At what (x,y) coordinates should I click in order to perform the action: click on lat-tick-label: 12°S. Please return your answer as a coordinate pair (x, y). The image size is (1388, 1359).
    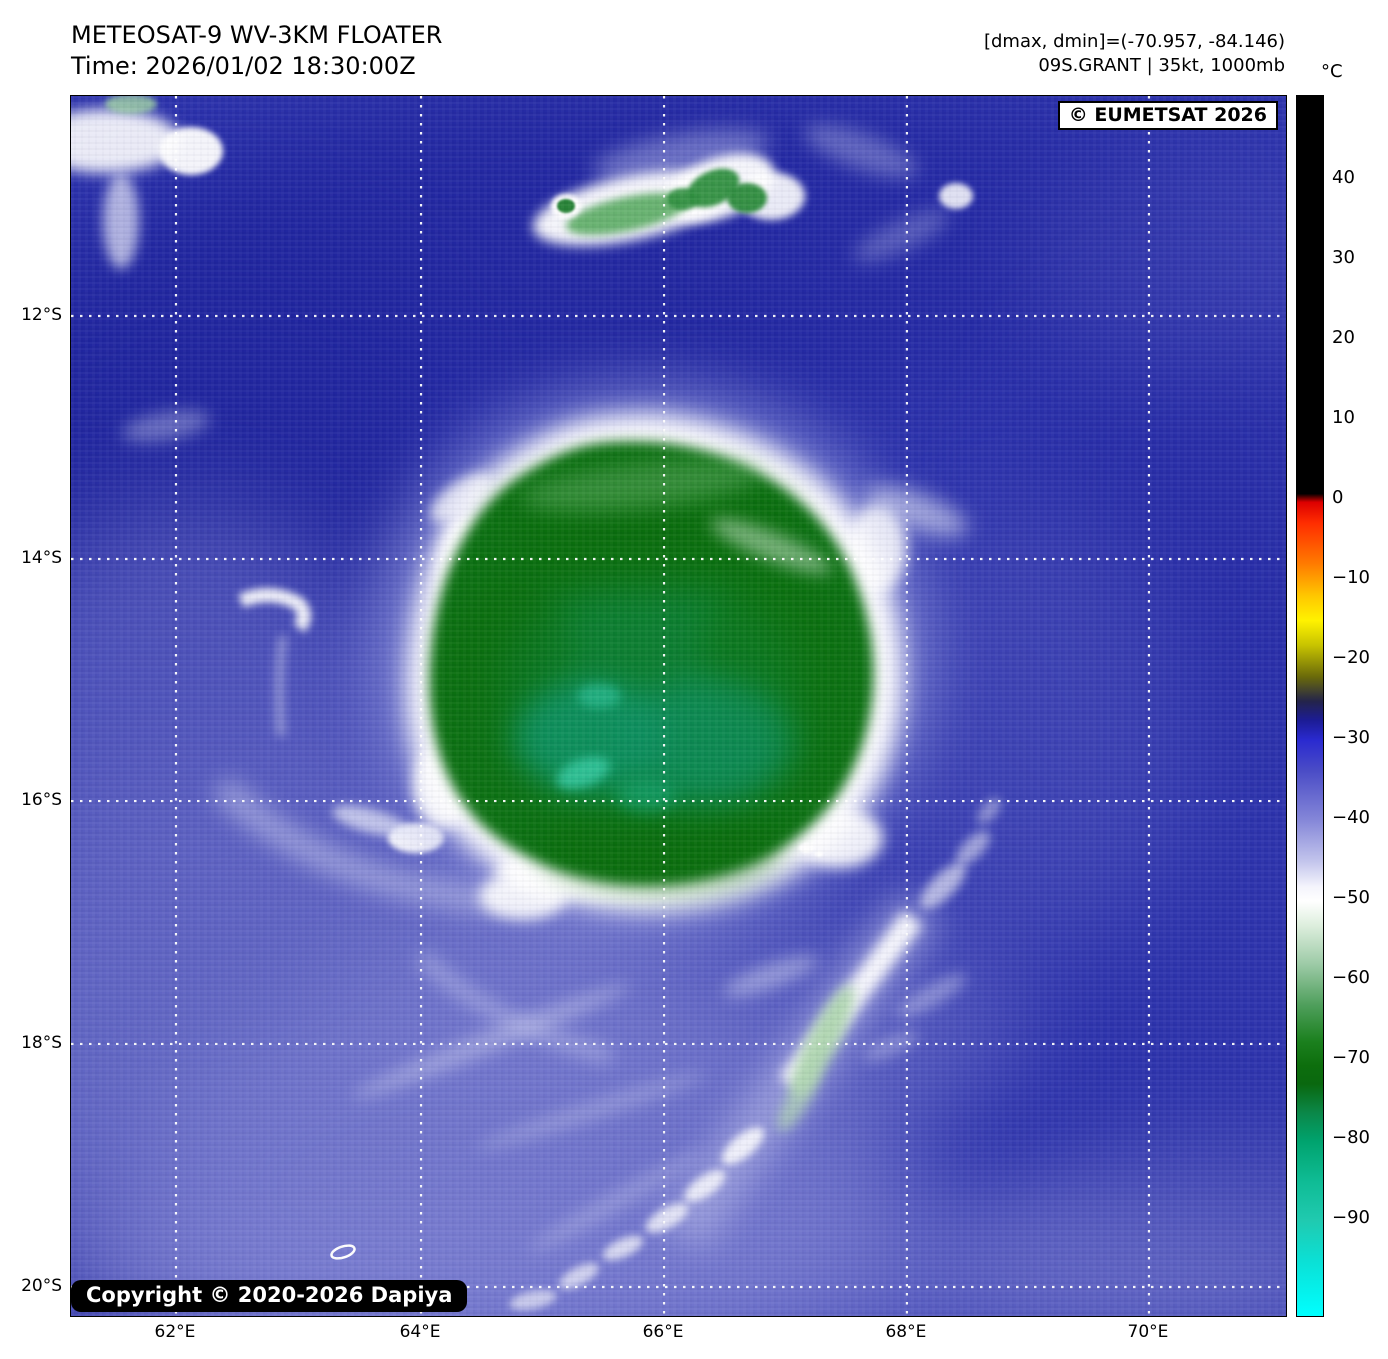
    Looking at the image, I should click on (41, 314).